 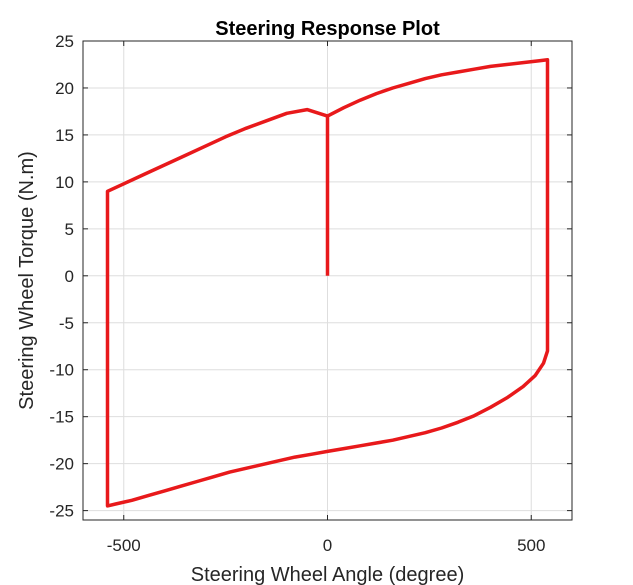 What do you see at coordinates (64, 135) in the screenshot?
I see `y-tick-label: 15` at bounding box center [64, 135].